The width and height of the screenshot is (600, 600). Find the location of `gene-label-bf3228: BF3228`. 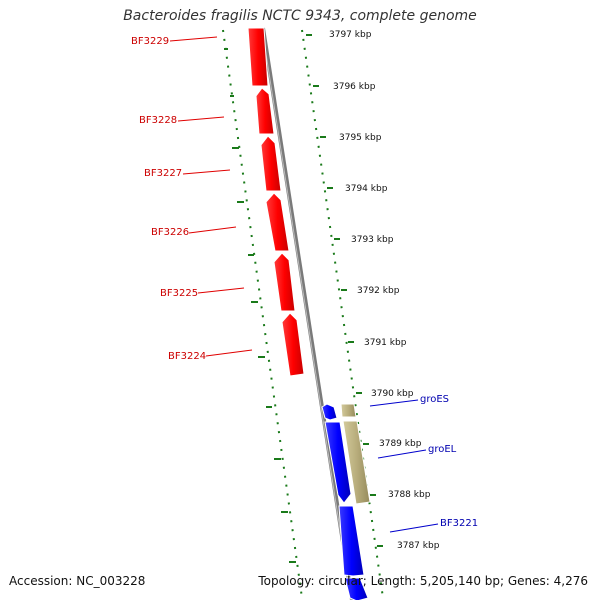

gene-label-bf3228: BF3228 is located at coordinates (158, 120).